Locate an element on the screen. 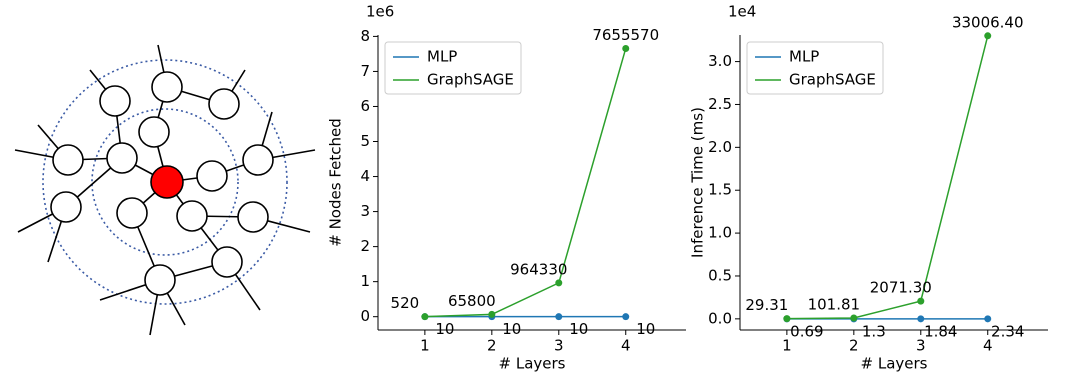  data-label: 964330 is located at coordinates (538, 269).